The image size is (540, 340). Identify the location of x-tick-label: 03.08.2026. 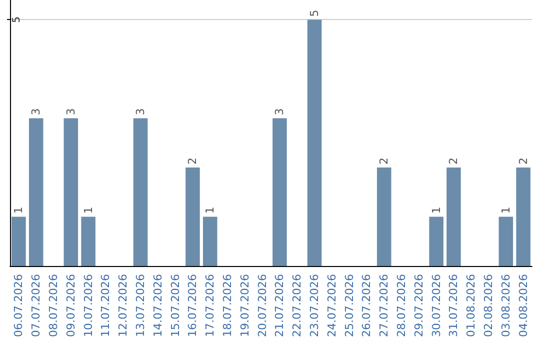
(505, 306).